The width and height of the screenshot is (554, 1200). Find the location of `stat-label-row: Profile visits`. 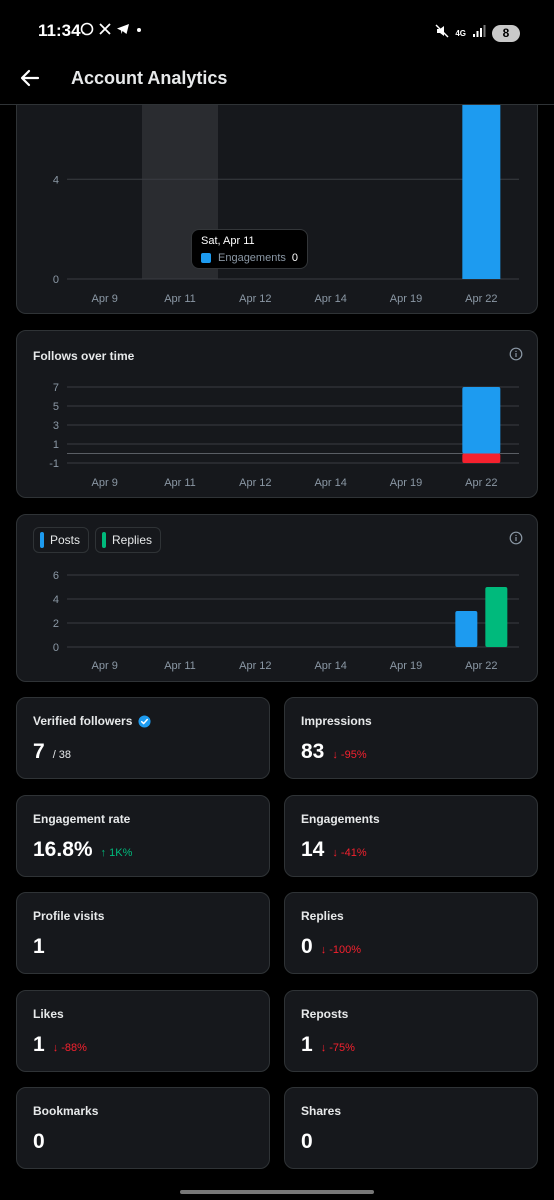

stat-label-row: Profile visits is located at coordinates (68, 916).